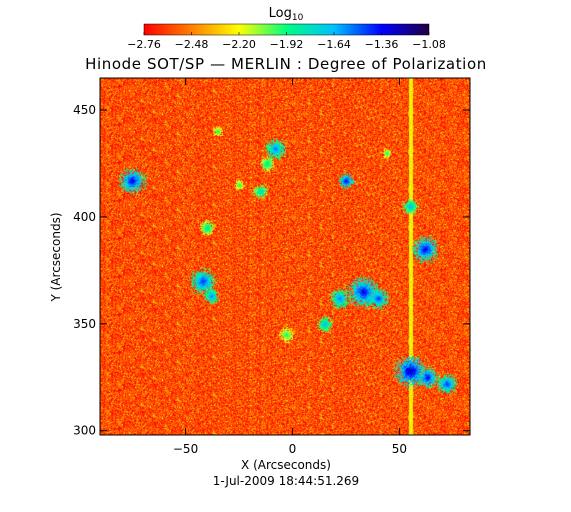 This screenshot has width=571, height=512. I want to click on colorbar-tick-label: −1.64, so click(334, 44).